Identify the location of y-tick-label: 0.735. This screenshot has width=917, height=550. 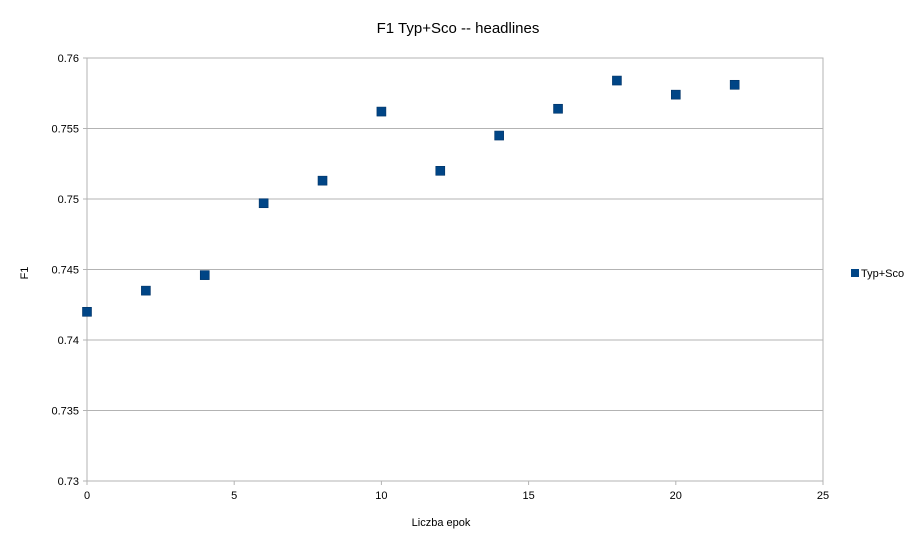
(65, 412).